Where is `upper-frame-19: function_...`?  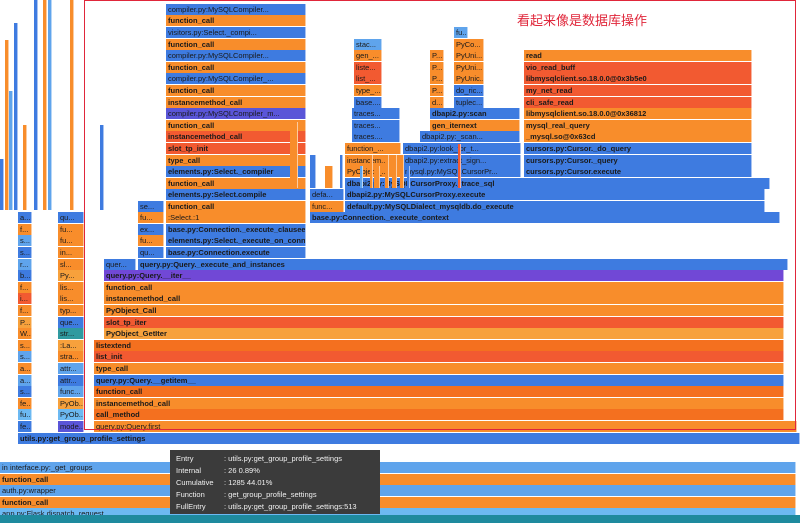
upper-frame-19: function_... is located at coordinates (373, 148).